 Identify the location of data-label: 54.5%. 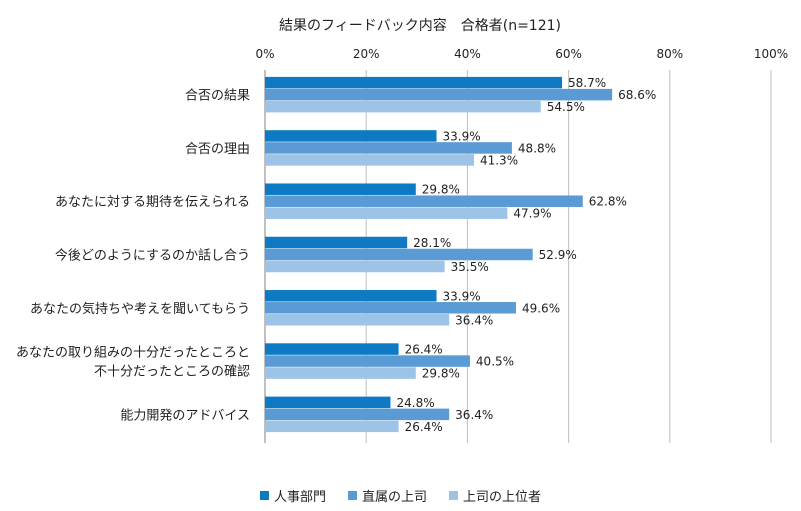
(566, 107).